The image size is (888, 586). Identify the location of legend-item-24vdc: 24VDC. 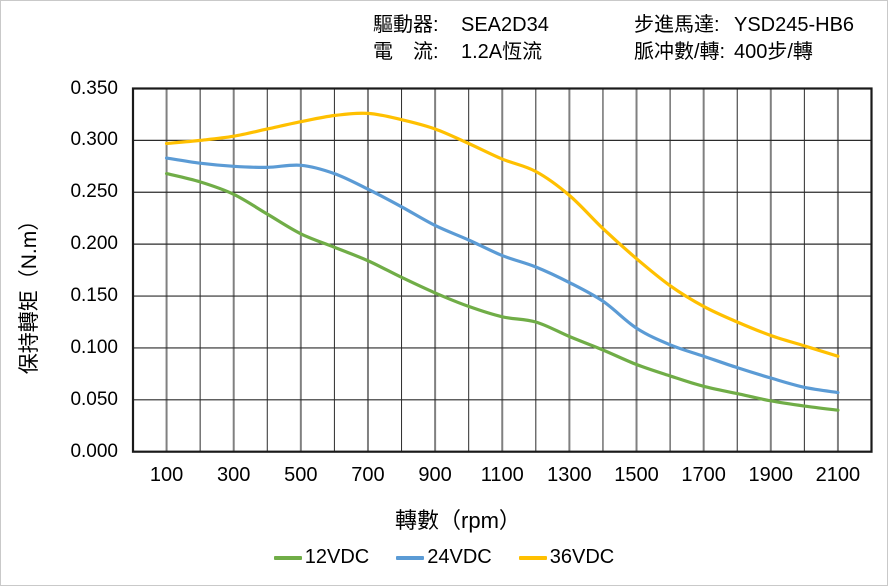
(444, 557).